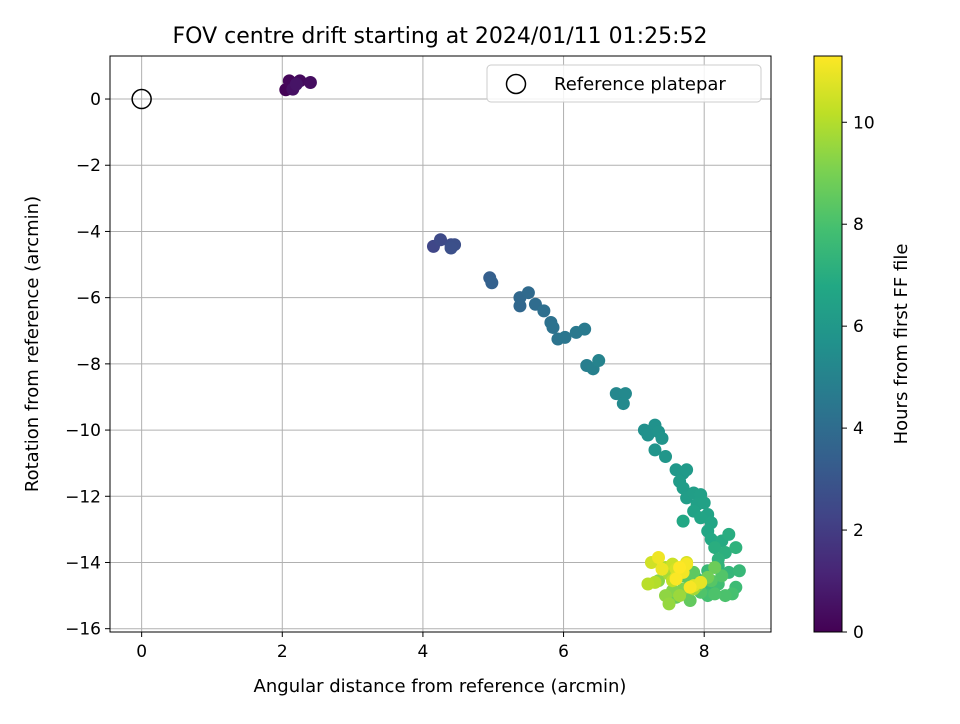 The width and height of the screenshot is (960, 724). Describe the element at coordinates (858, 633) in the screenshot. I see `colorbar-tick-label: 0` at that location.